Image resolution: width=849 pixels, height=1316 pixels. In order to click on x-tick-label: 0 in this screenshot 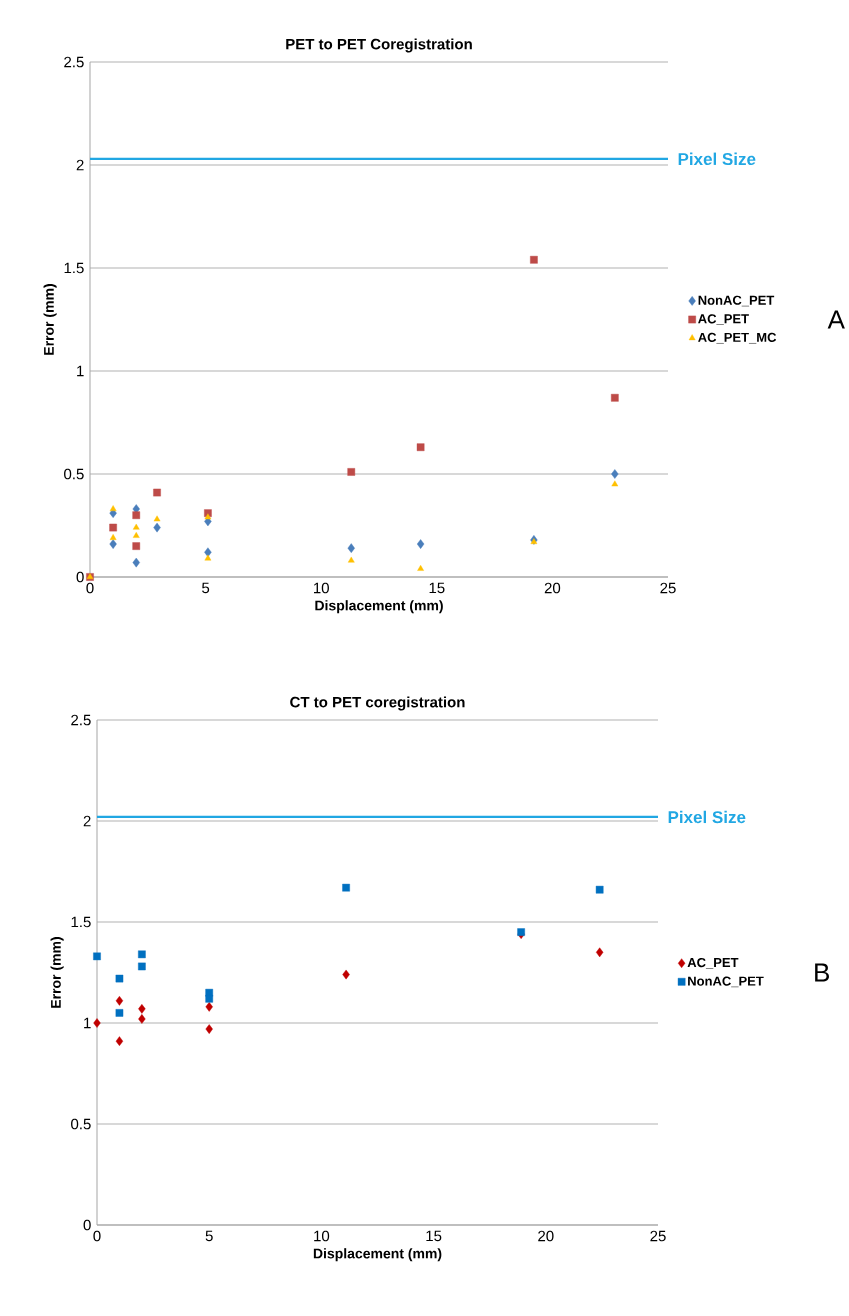, I will do `click(97, 1236)`.